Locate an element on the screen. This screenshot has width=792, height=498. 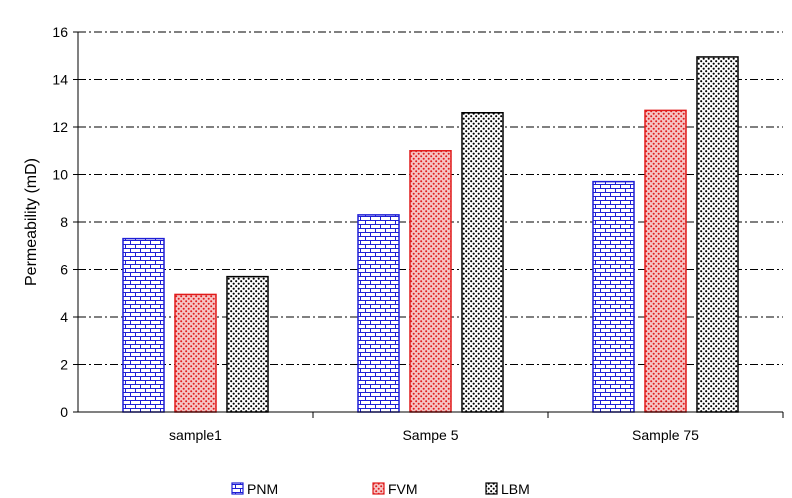
y-axis-ticks: 0 2 4 6 8 10 12 14 16 is located at coordinates (65, 222).